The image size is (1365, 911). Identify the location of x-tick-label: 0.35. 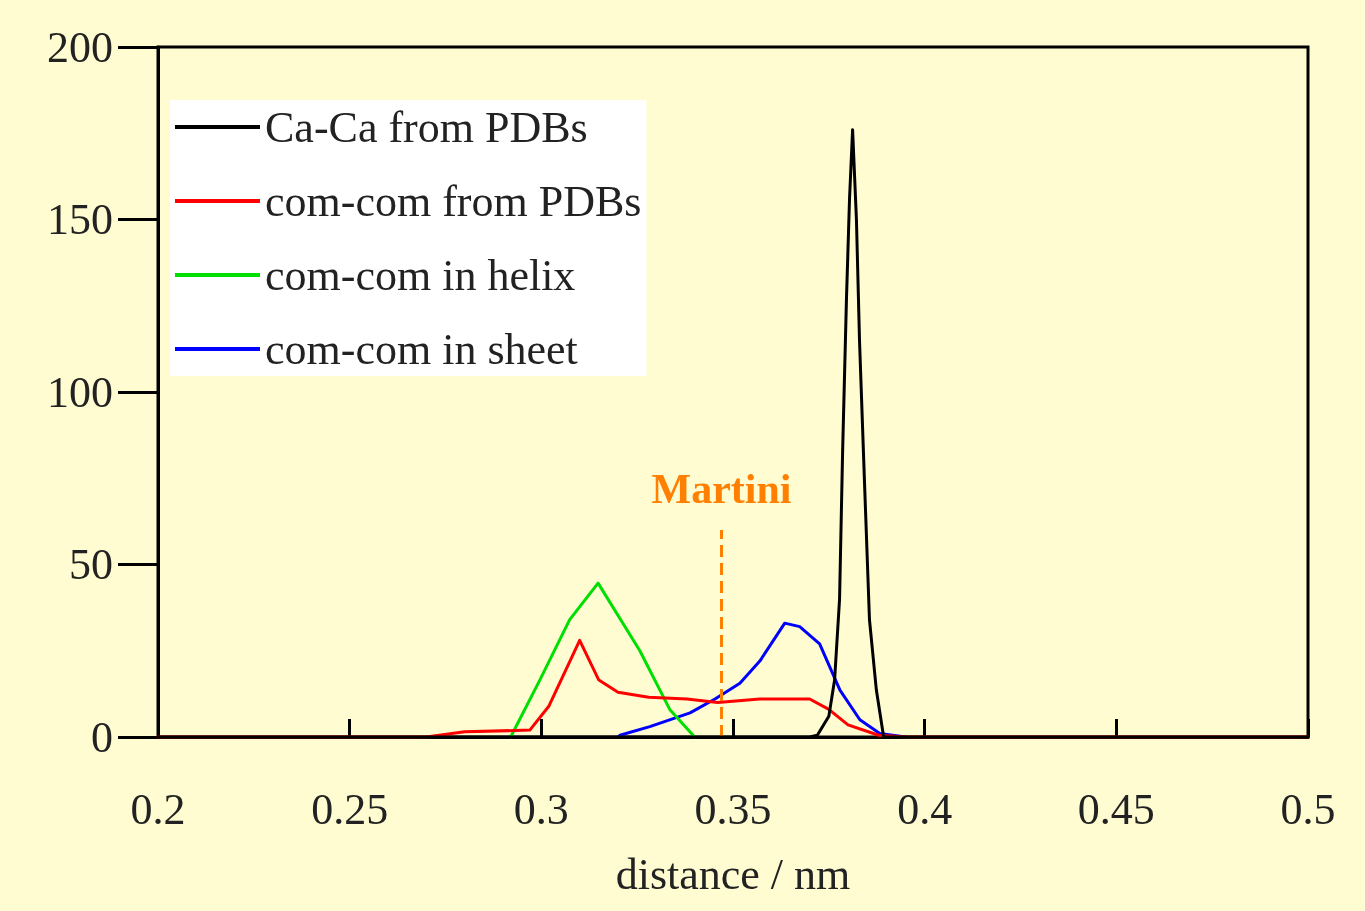
(733, 809).